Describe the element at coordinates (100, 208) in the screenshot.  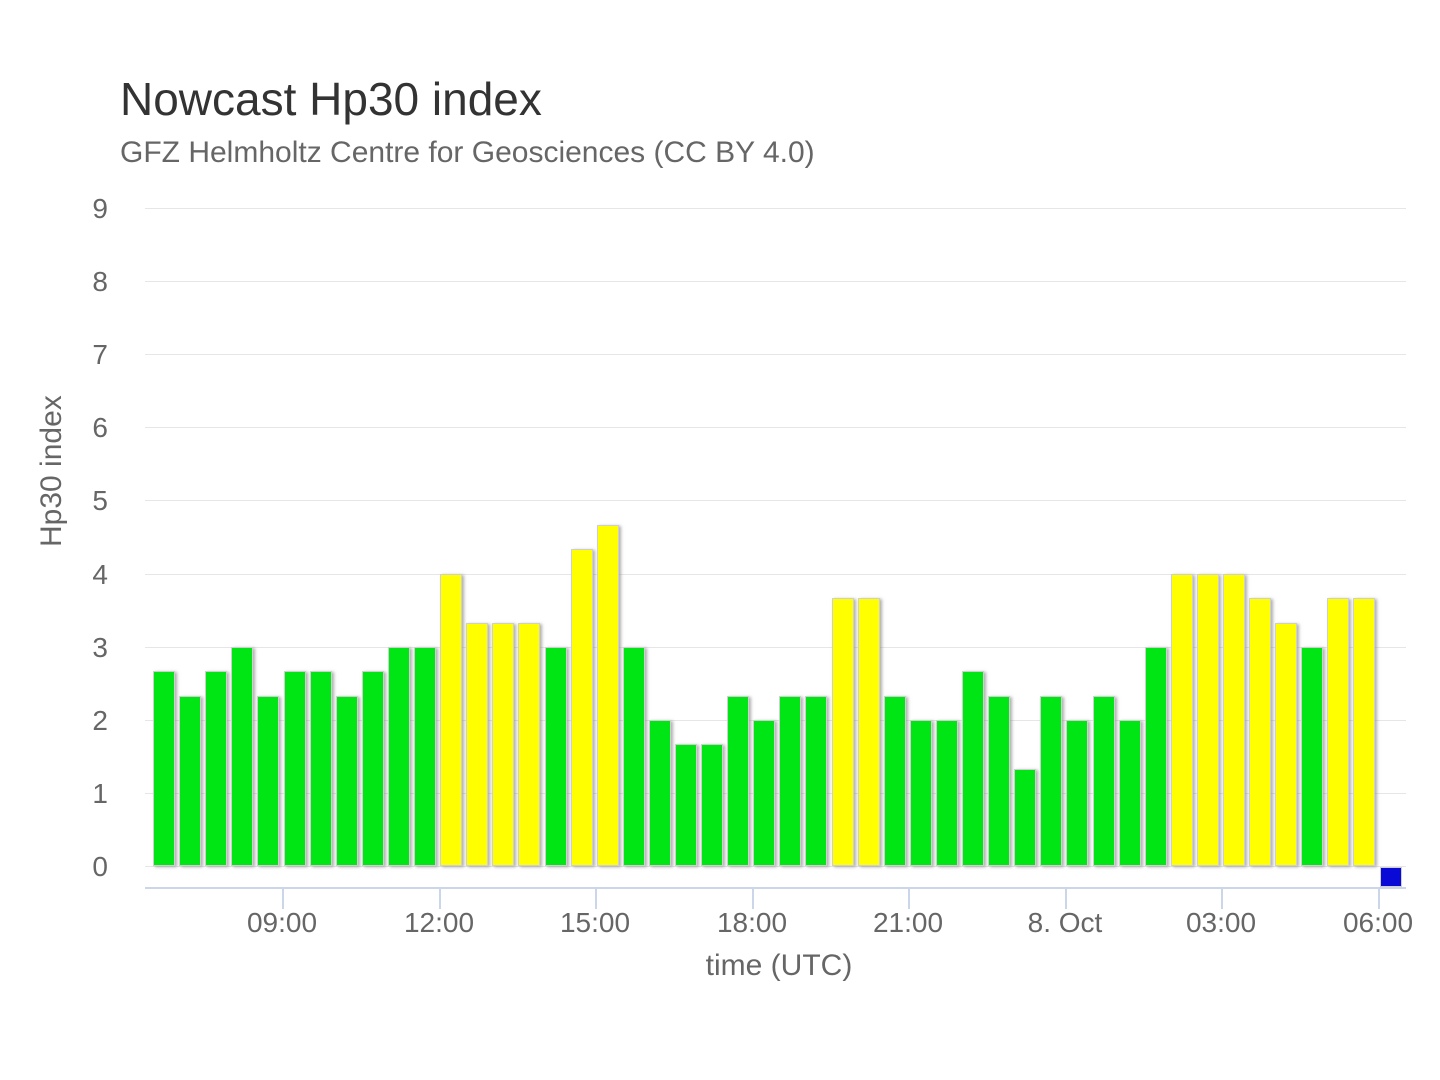
I see `y-tick-label: 9` at that location.